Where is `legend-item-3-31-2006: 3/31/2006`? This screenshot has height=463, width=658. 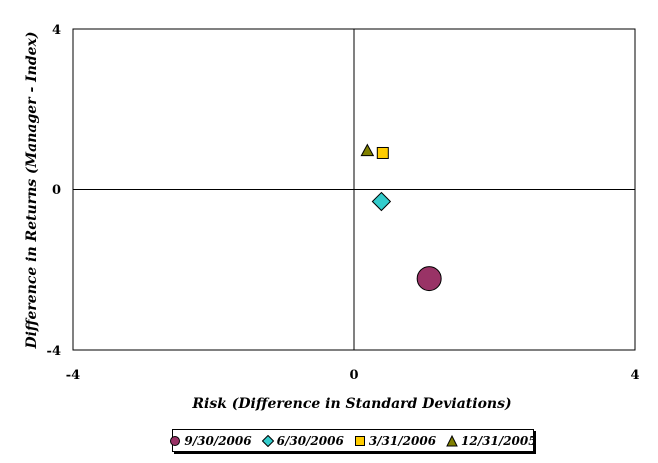
legend-item-3-31-2006: 3/31/2006 is located at coordinates (395, 441).